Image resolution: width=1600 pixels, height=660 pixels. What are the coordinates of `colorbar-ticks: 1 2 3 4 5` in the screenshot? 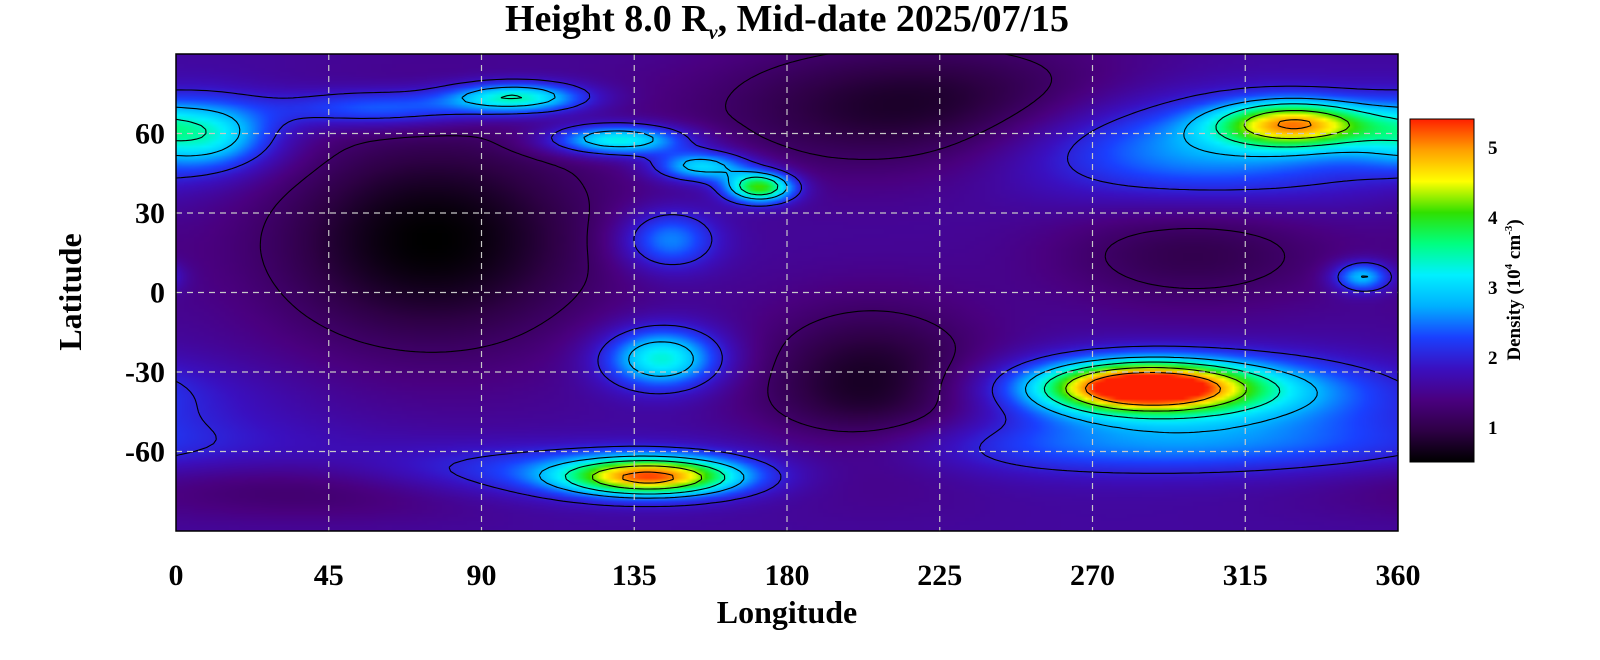 It's located at (1493, 288).